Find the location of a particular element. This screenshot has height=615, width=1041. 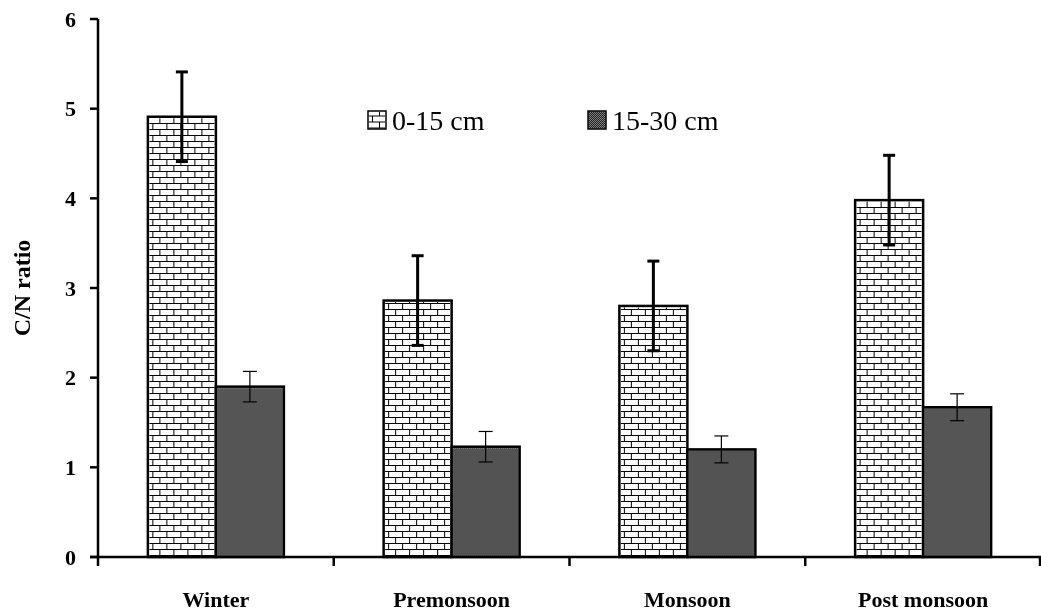

legend-label: 0-15 cm is located at coordinates (438, 120).